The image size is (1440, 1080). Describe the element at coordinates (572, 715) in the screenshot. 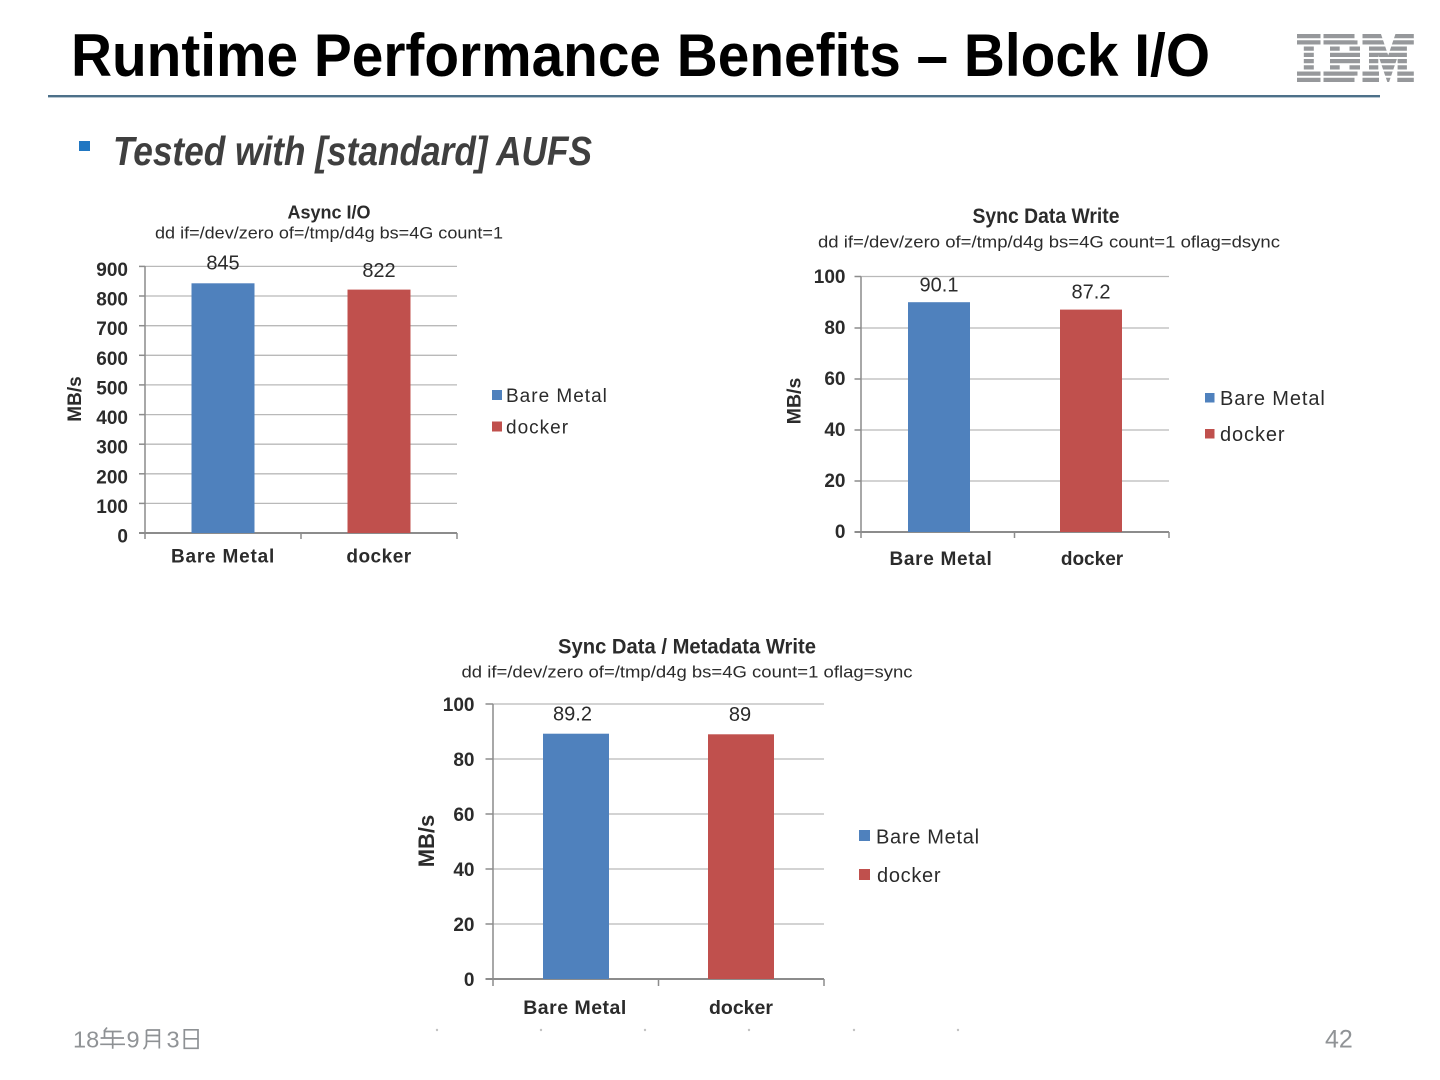

I see `svg-text: 89.2` at that location.